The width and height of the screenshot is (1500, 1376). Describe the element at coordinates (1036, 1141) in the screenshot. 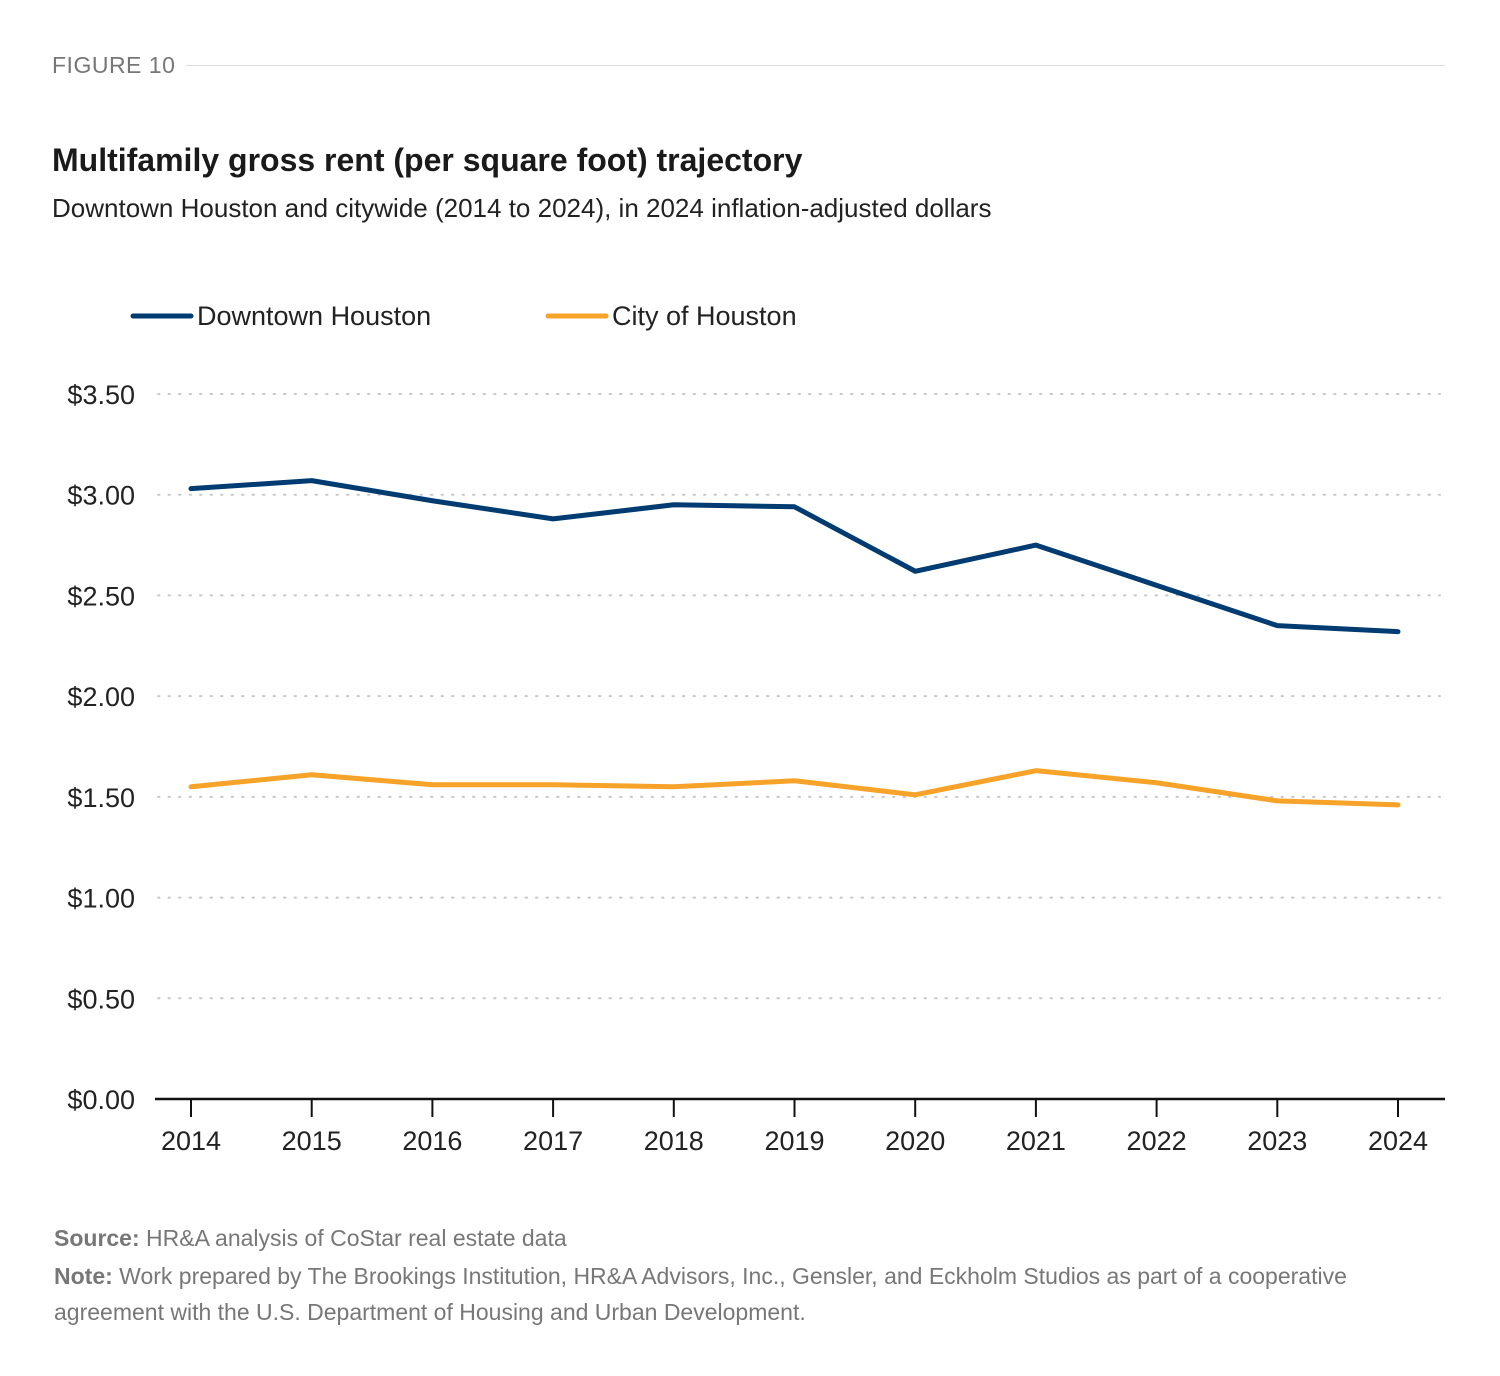

I see `x-tick-label: 2021` at that location.